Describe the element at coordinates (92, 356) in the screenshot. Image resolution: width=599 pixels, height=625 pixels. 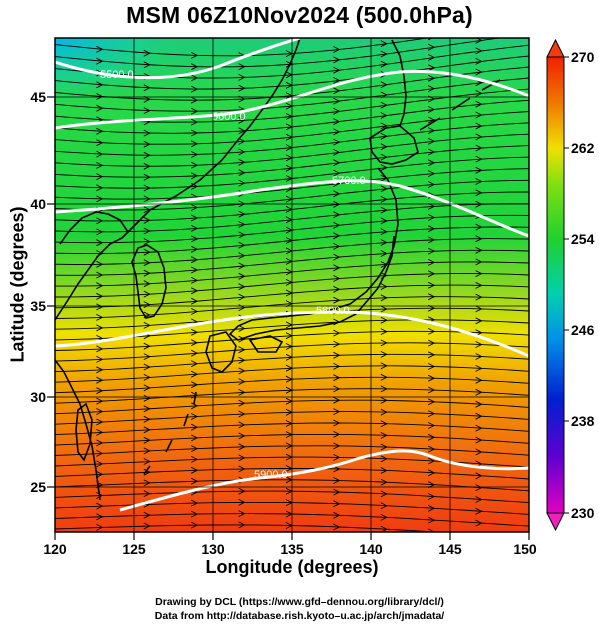
I see `china-coastline` at that location.